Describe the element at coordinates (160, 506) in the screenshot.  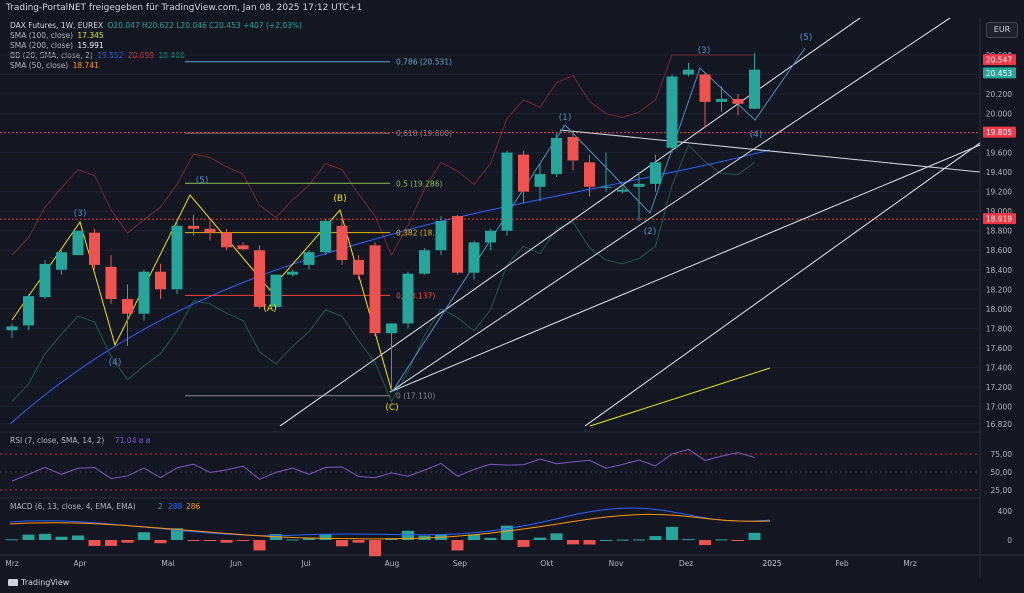
I see `macd-value: 2` at that location.